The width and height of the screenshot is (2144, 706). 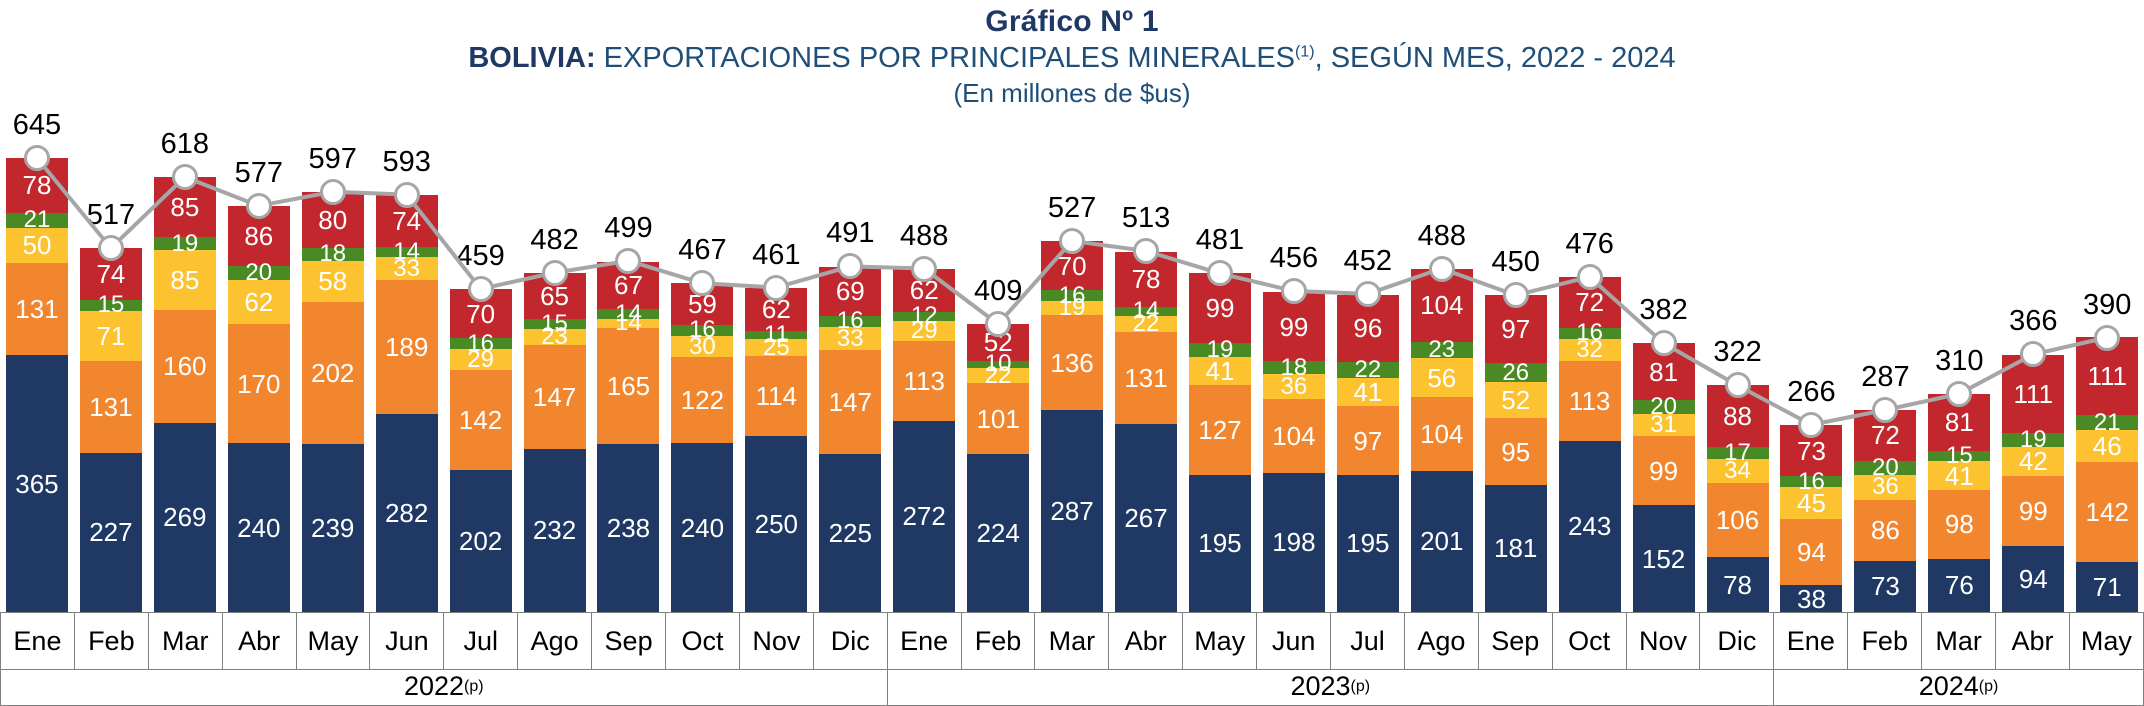 I want to click on bar-slot: 481 195 127 41 19 99, so click(x=1220, y=362).